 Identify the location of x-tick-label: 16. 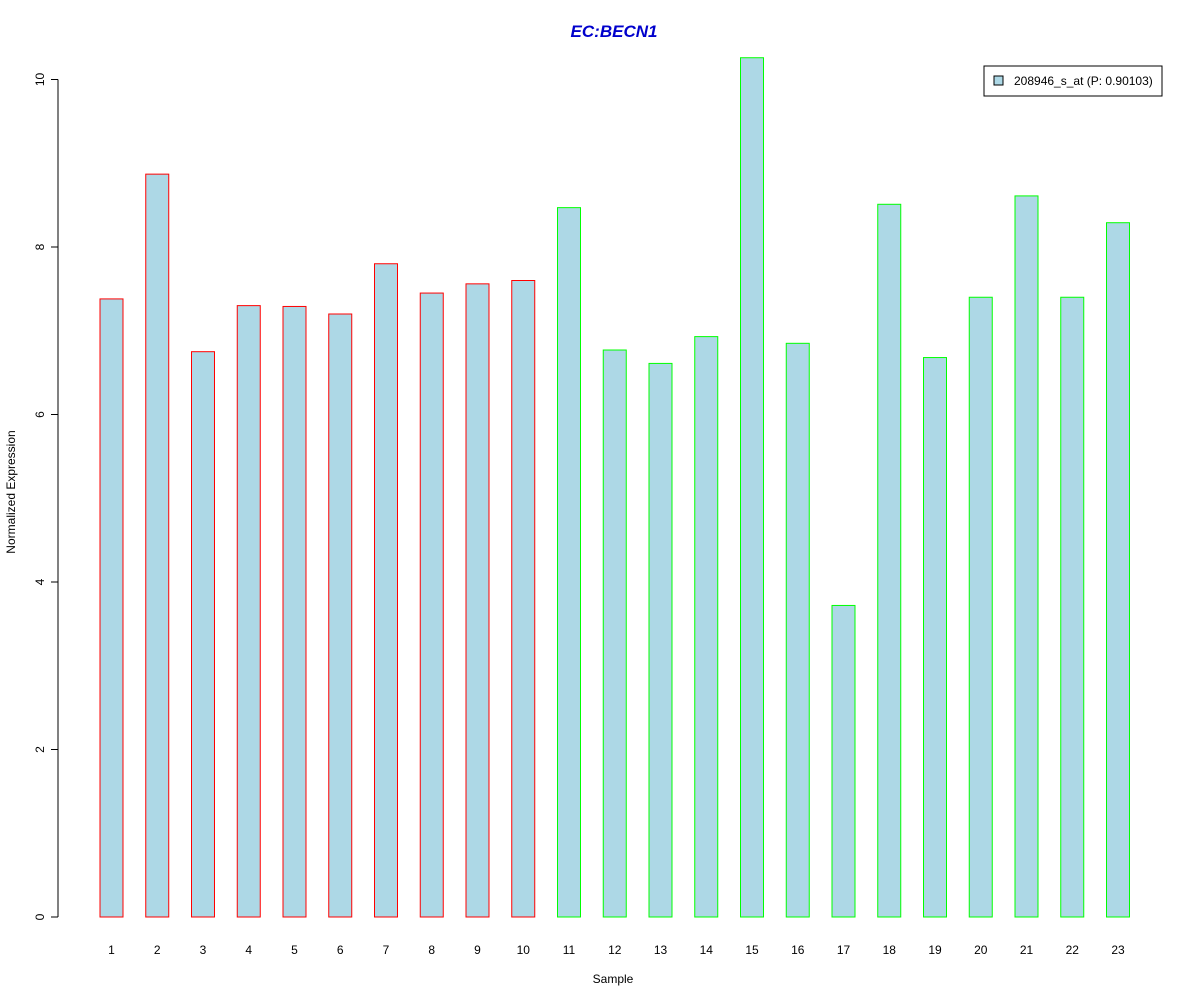
(798, 950).